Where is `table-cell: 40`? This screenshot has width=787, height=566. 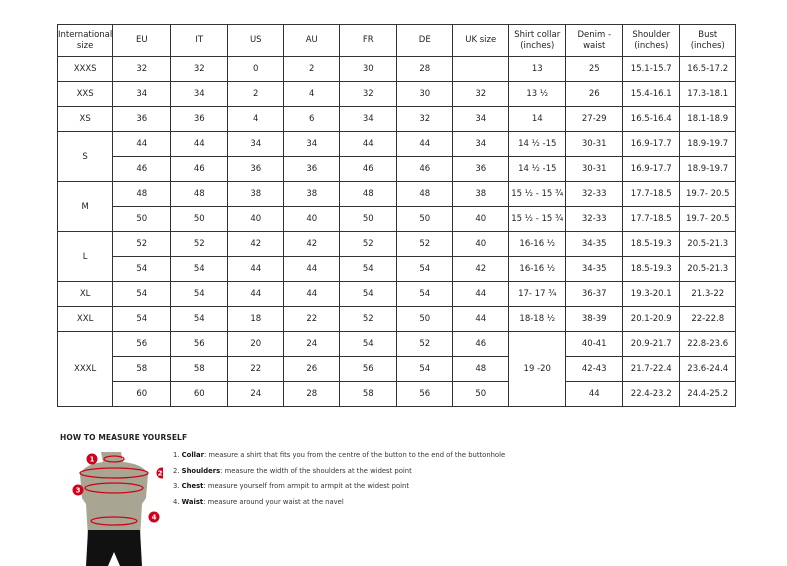 table-cell: 40 is located at coordinates (481, 219).